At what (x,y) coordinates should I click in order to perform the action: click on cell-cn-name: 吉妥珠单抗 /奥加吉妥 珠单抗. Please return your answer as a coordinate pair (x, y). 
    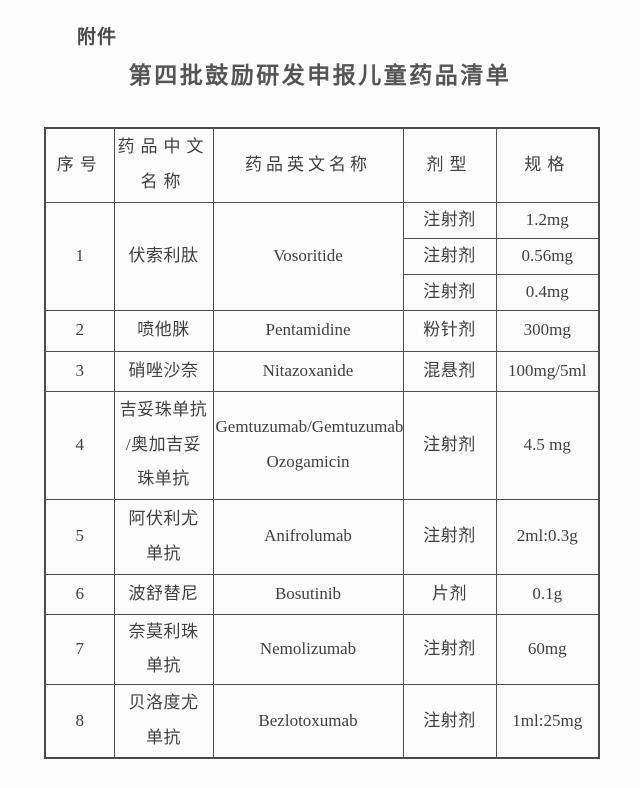
    Looking at the image, I should click on (163, 445).